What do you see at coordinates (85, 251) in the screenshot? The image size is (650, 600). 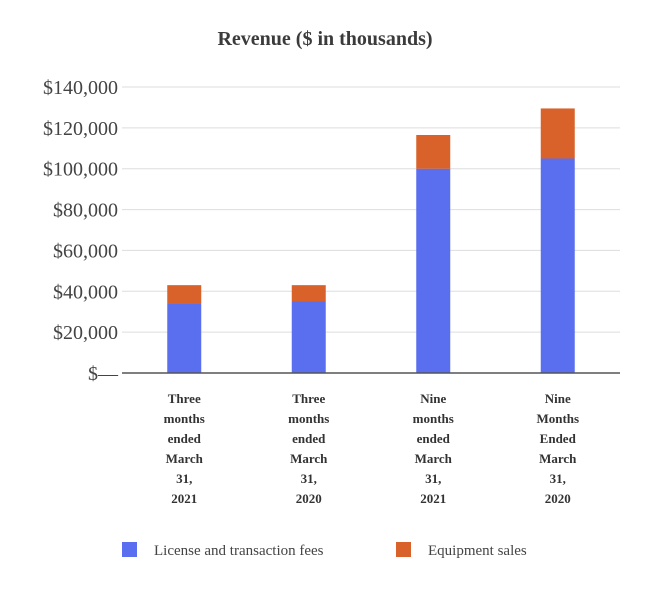 I see `y-tick-label: $60,000` at bounding box center [85, 251].